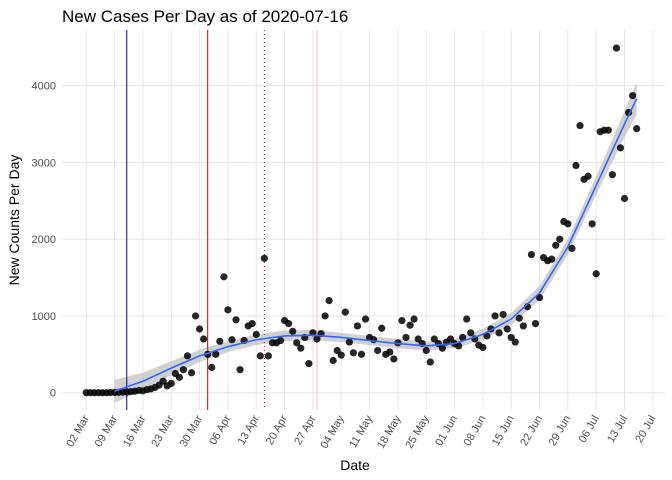  What do you see at coordinates (417, 432) in the screenshot?
I see `x-tick-label: 25 May` at bounding box center [417, 432].